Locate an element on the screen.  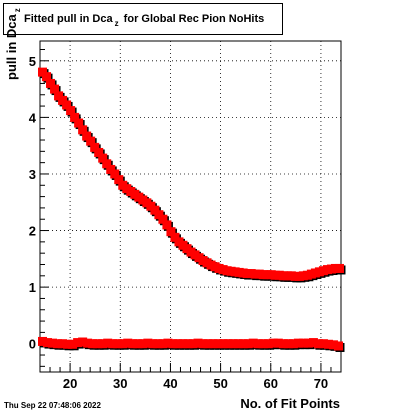
x-tick-label: 60 is located at coordinates (271, 383).